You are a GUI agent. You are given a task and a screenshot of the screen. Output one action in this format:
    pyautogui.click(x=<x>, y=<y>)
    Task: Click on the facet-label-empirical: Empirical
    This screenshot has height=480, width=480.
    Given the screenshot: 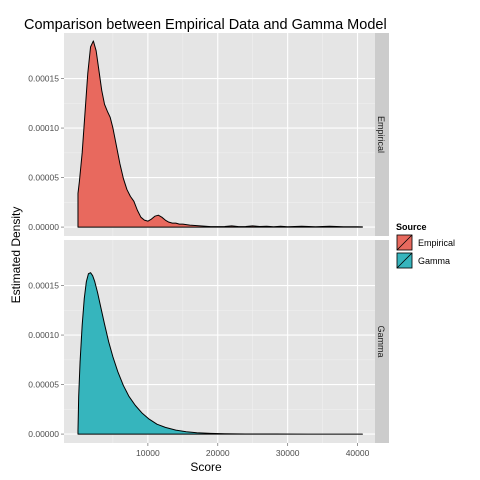 What is the action you would take?
    pyautogui.click(x=381, y=134)
    